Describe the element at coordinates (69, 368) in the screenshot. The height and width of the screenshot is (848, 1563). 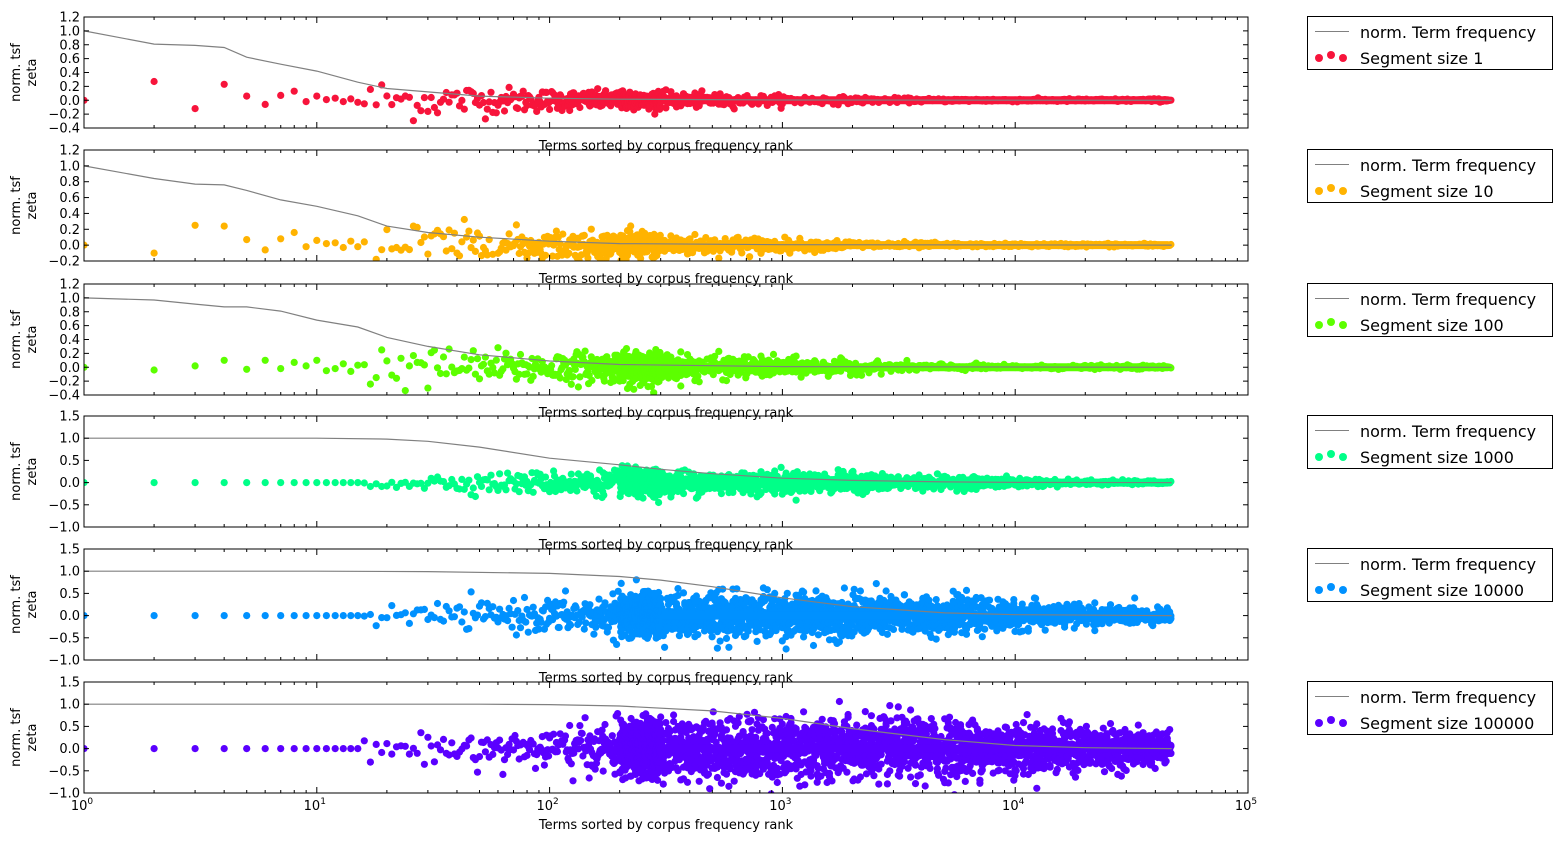
I see `y-tick-label: 0.0` at that location.